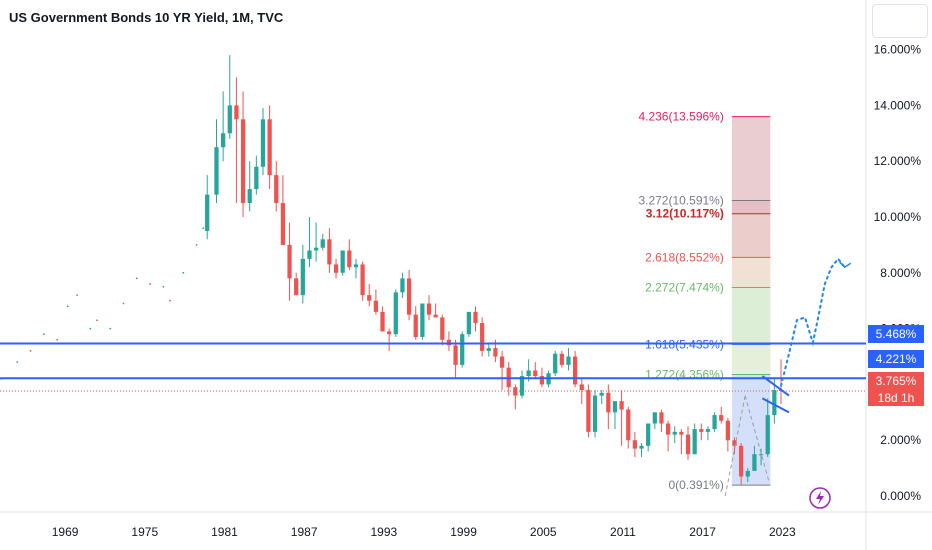 This screenshot has height=550, width=932. What do you see at coordinates (684, 257) in the screenshot?
I see `fib-level-label: 2.618(8.552%)` at bounding box center [684, 257].